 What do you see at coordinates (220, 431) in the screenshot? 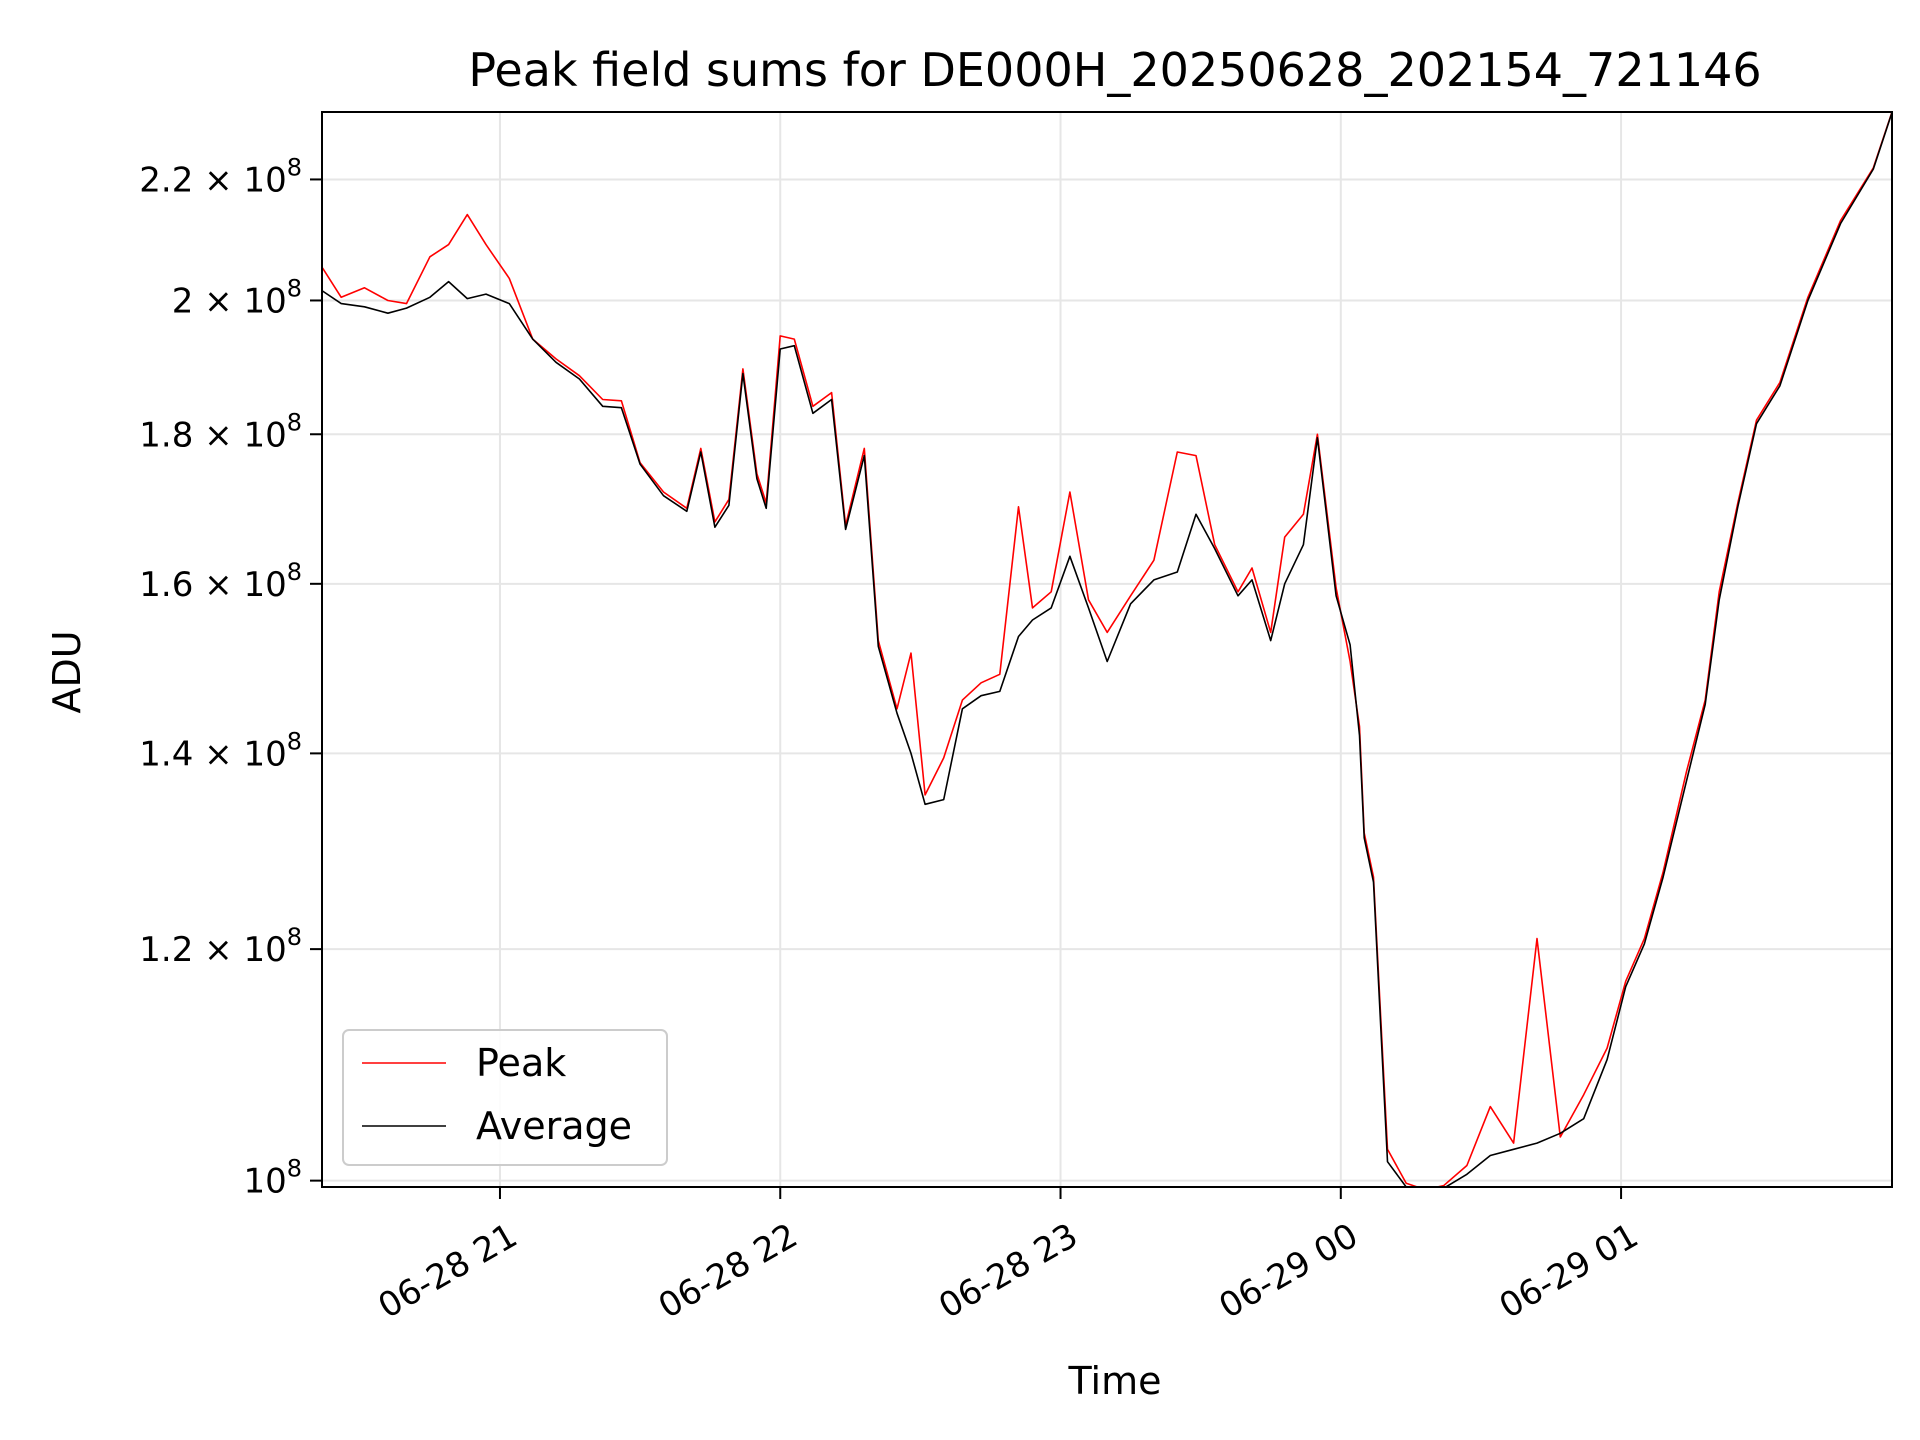
I see `y-tick-label: 1.8 × 108` at bounding box center [220, 431].